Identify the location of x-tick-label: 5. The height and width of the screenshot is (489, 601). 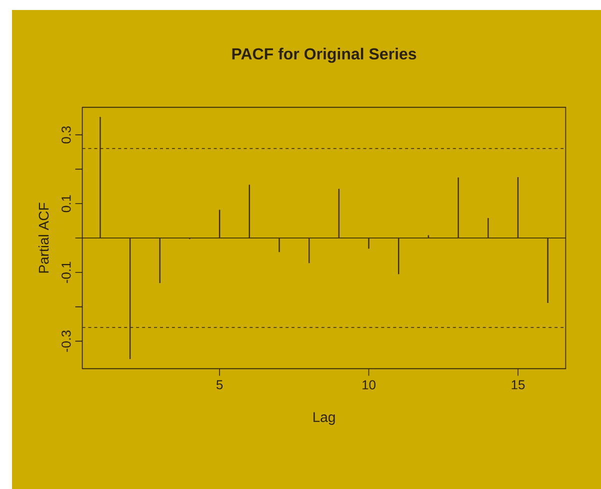
(219, 385).